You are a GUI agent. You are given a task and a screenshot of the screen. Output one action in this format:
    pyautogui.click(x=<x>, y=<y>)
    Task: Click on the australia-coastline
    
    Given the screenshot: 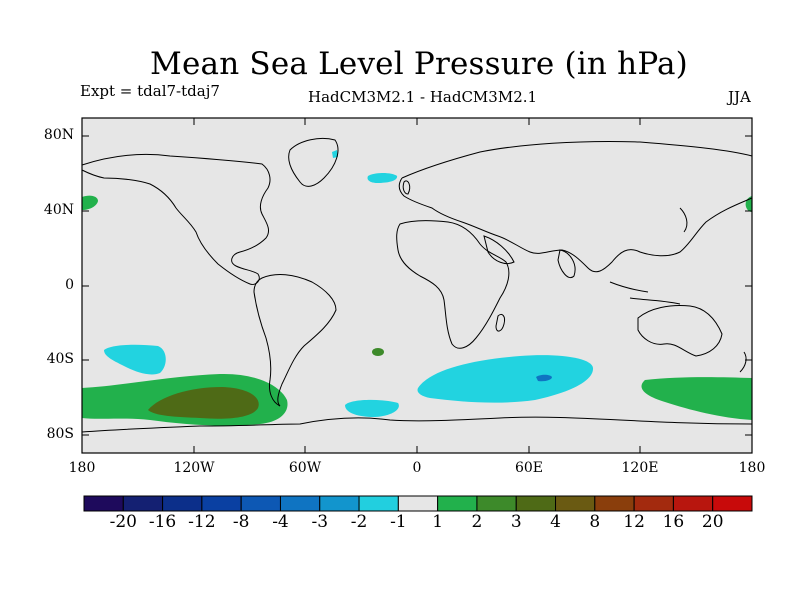 What is the action you would take?
    pyautogui.click(x=680, y=331)
    